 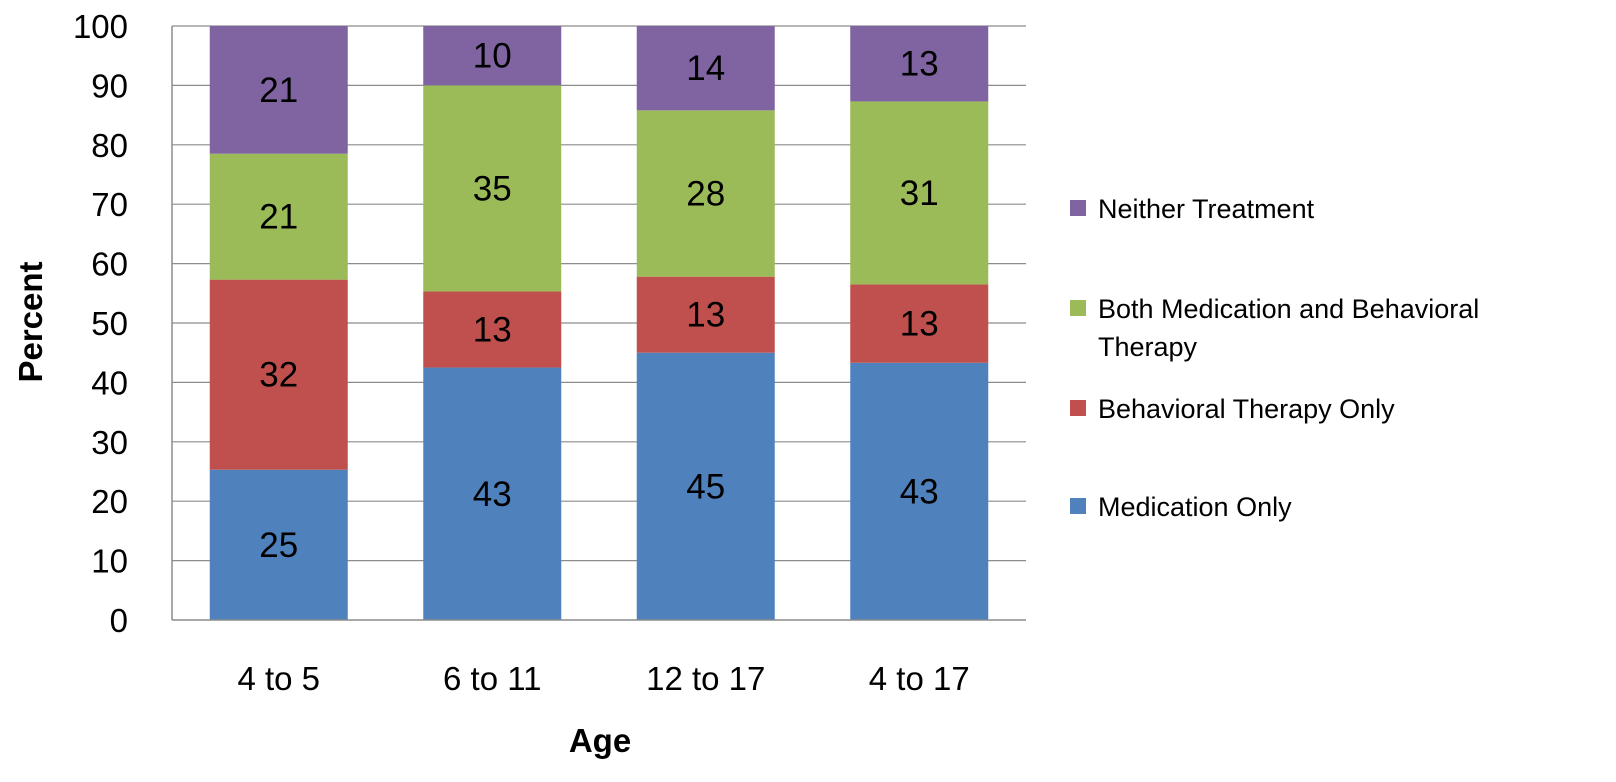 I want to click on legend-label: Medication Only, so click(x=1195, y=507).